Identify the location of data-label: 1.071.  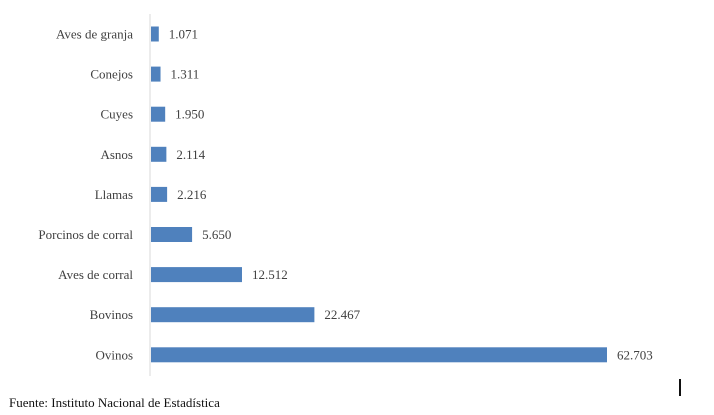
(183, 34).